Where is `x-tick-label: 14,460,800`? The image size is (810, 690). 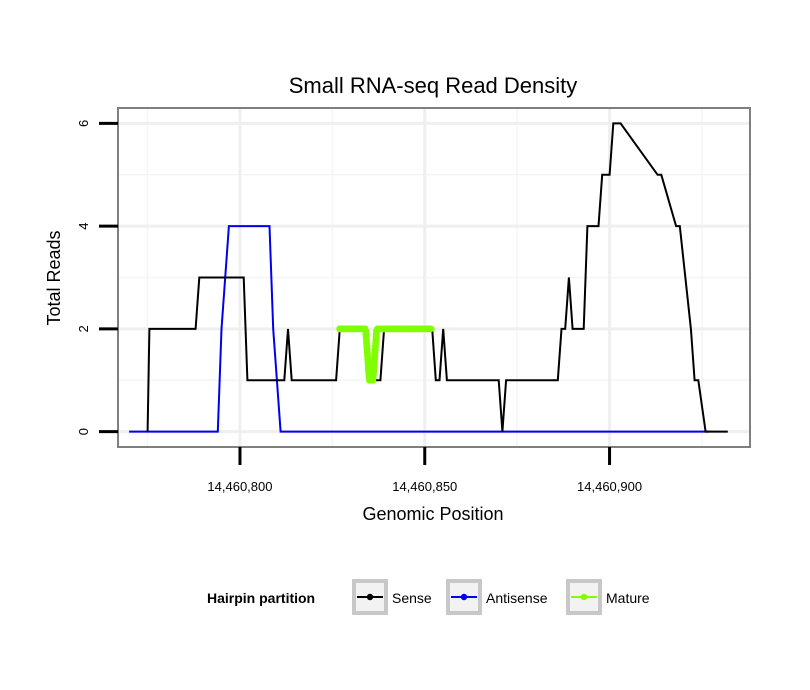
x-tick-label: 14,460,800 is located at coordinates (239, 486).